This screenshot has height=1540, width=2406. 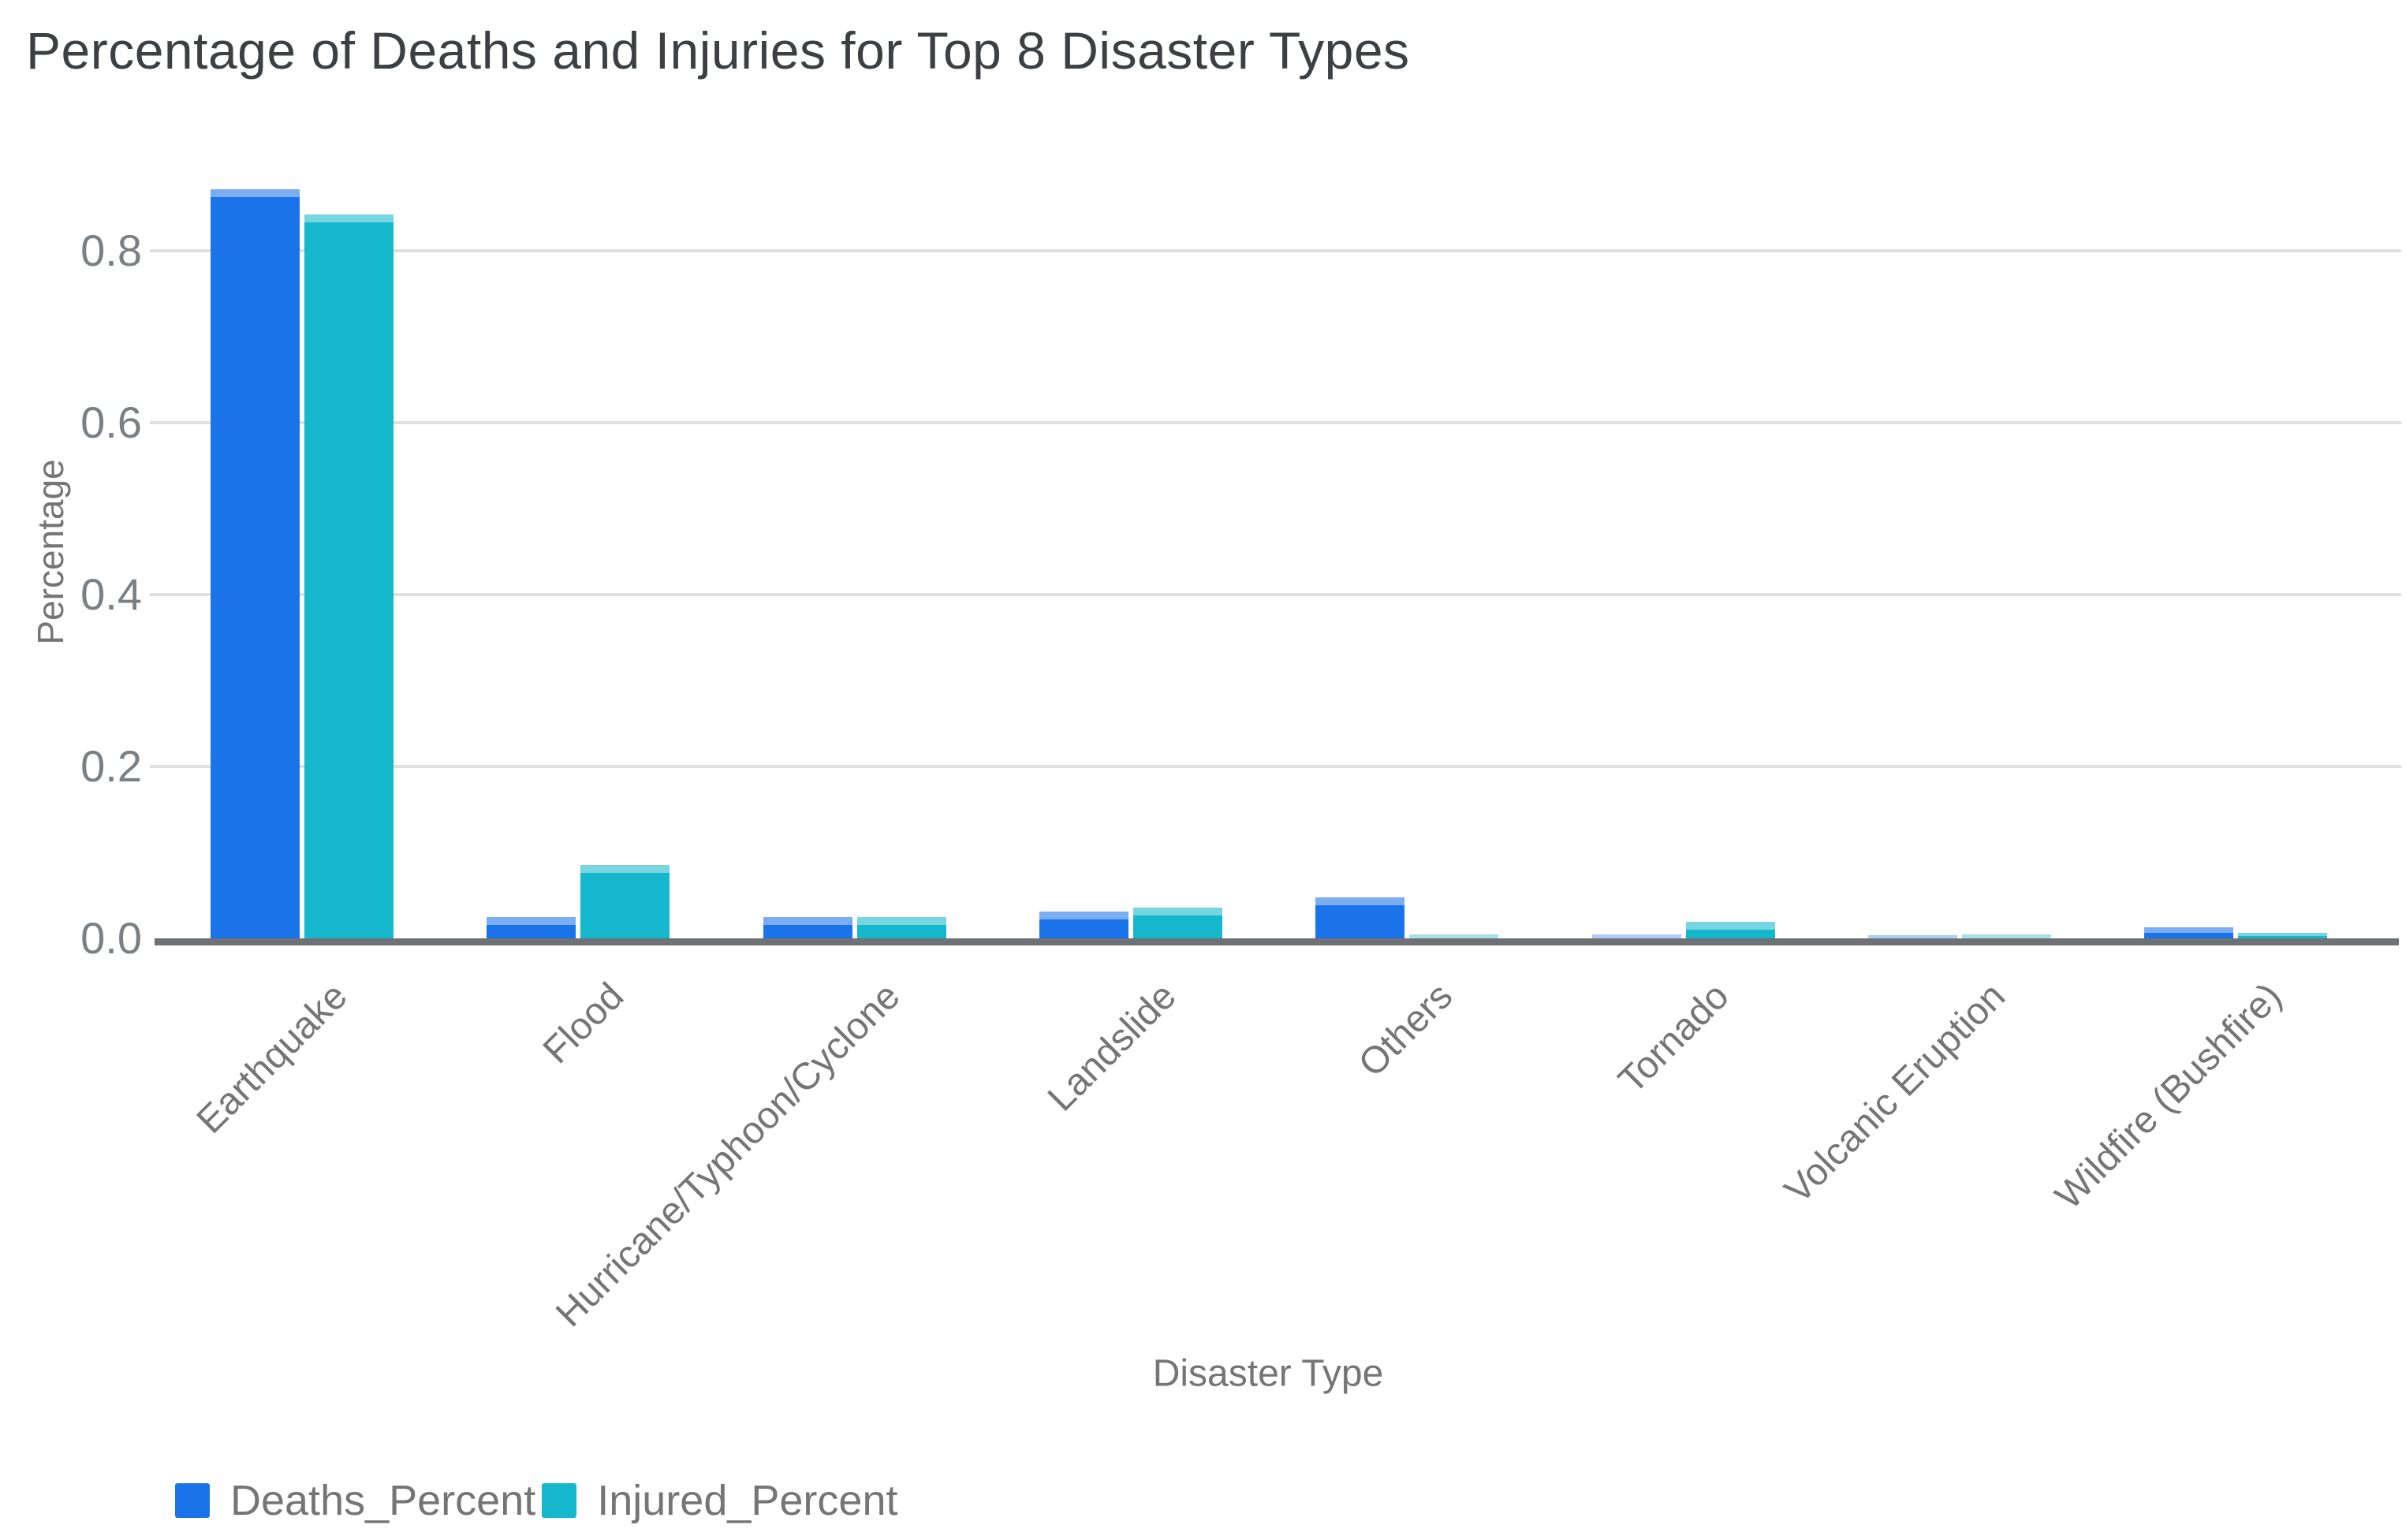 I want to click on y-tick-label-0.2: 0.2, so click(x=111, y=766).